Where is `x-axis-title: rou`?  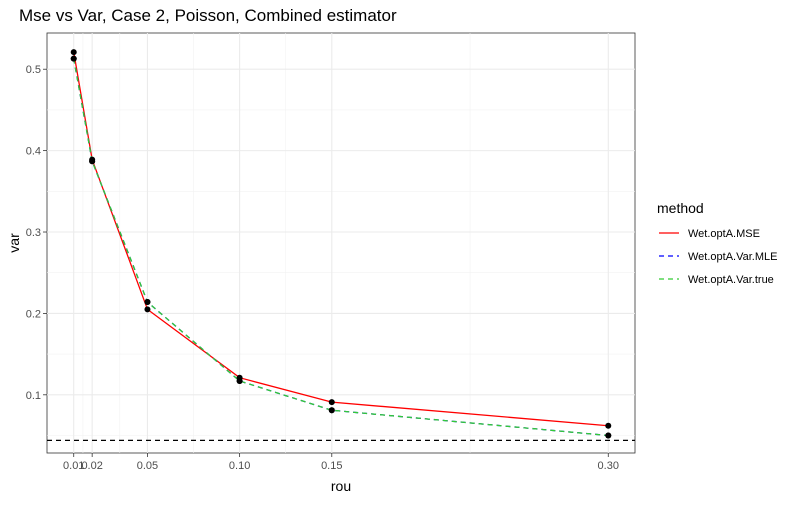 x-axis-title: rou is located at coordinates (341, 486).